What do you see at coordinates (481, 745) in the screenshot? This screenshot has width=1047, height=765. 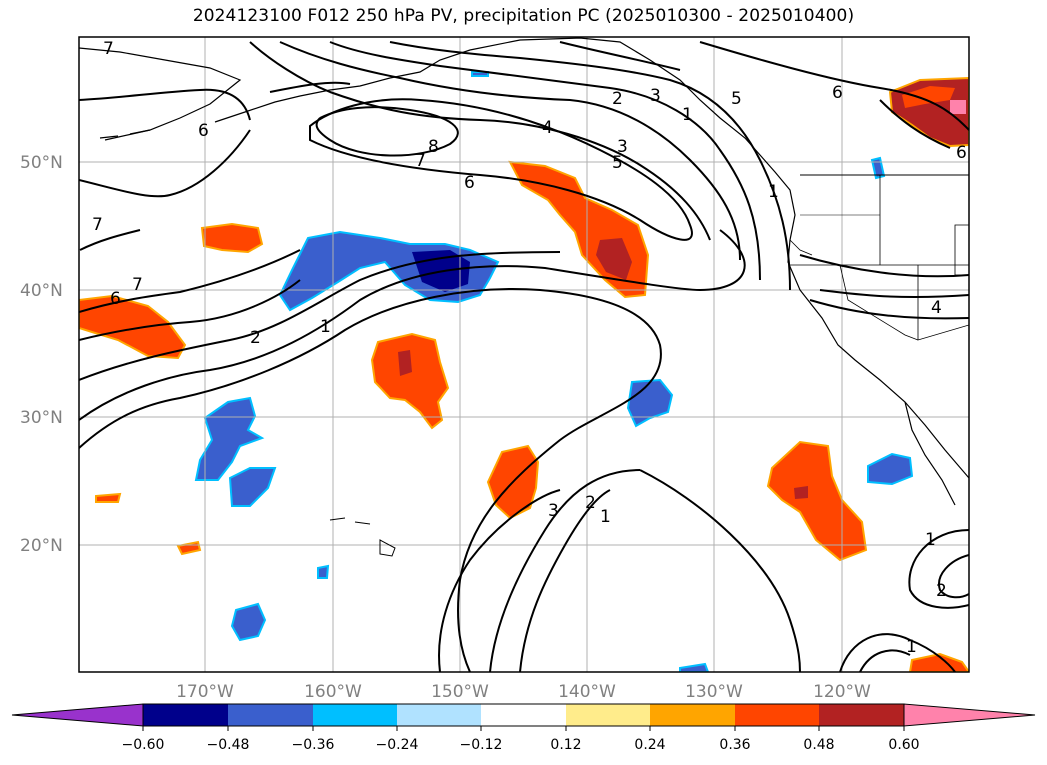 I see `colorbar-tick-label: −0.12` at bounding box center [481, 745].